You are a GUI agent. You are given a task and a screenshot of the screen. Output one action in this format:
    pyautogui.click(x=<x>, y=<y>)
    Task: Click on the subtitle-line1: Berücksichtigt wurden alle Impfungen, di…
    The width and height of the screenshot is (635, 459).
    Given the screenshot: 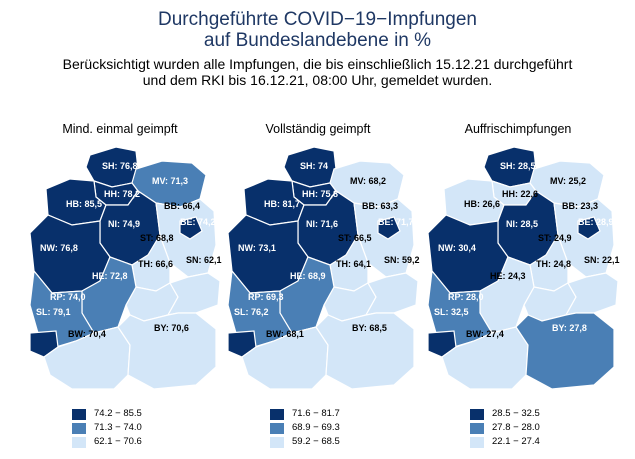 What is the action you would take?
    pyautogui.click(x=317, y=64)
    